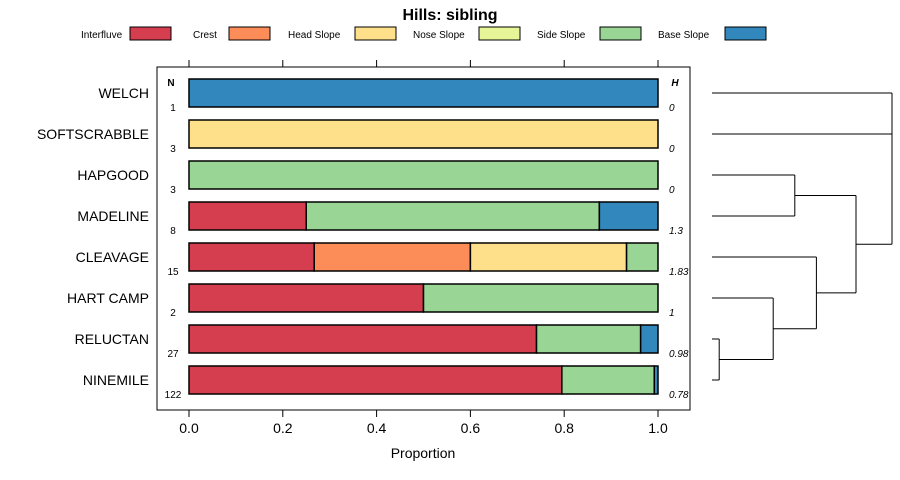  I want to click on row-h-value: 0.78, so click(679, 395).